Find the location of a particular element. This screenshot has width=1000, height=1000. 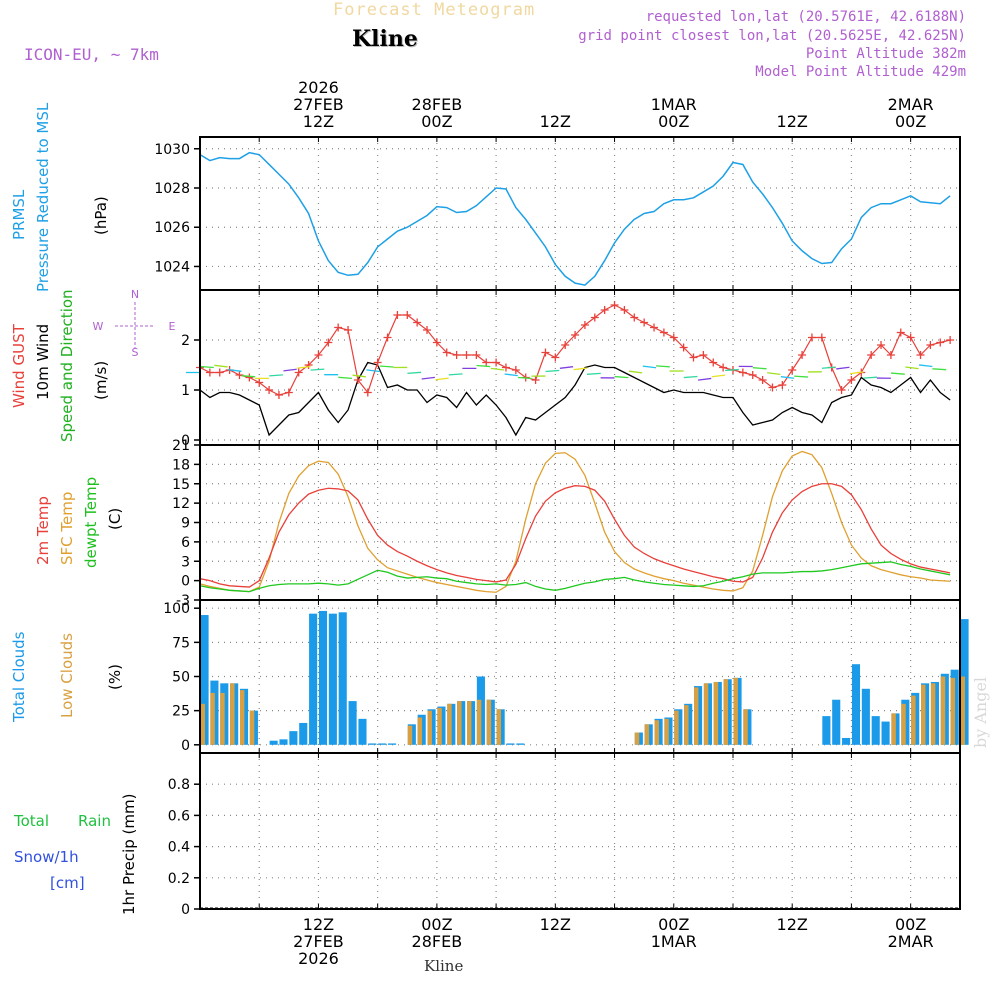

footer-location: Kline is located at coordinates (444, 966).